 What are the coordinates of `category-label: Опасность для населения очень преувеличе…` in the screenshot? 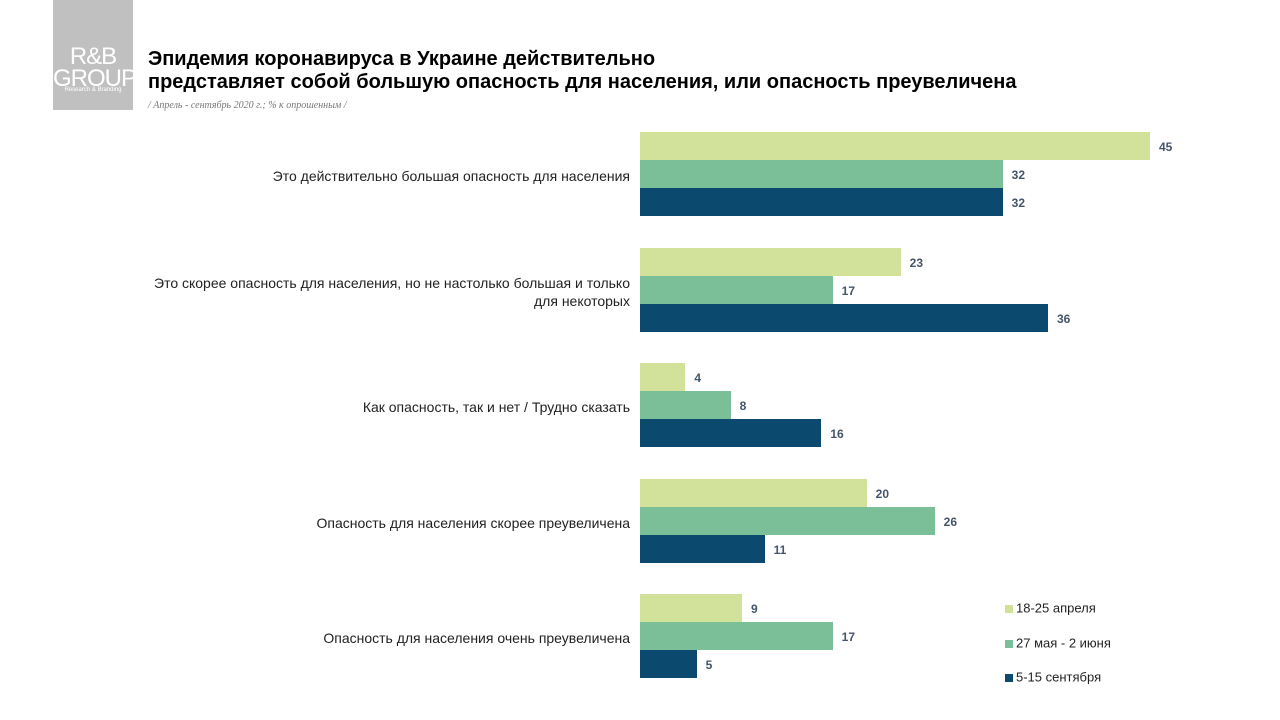 It's located at (476, 638).